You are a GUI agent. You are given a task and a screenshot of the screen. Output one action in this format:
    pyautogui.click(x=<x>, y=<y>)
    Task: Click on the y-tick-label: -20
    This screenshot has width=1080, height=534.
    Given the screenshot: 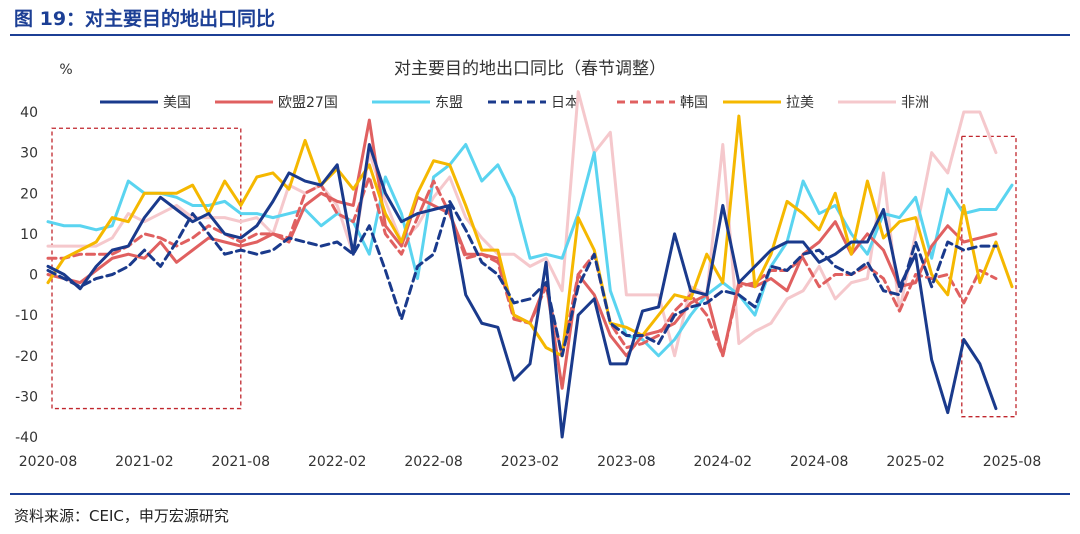 What is the action you would take?
    pyautogui.click(x=26, y=357)
    